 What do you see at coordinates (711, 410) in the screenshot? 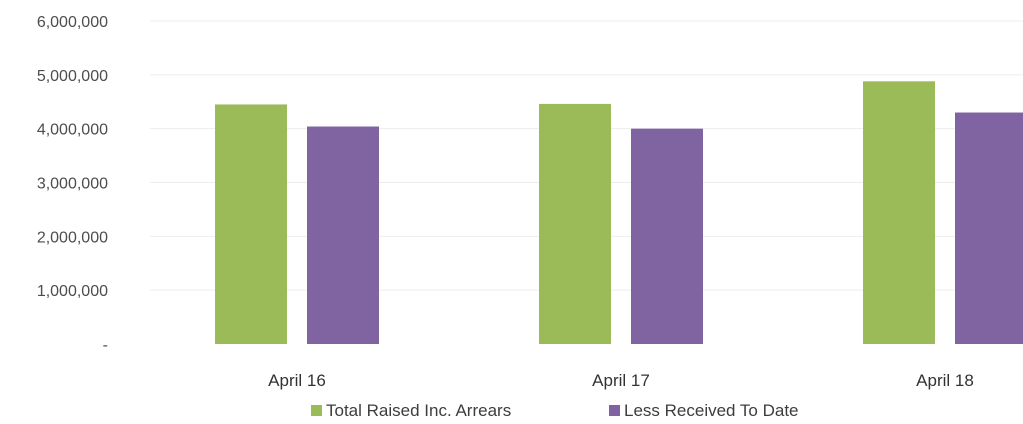
I see `legend-label: Less Received To Date` at bounding box center [711, 410].